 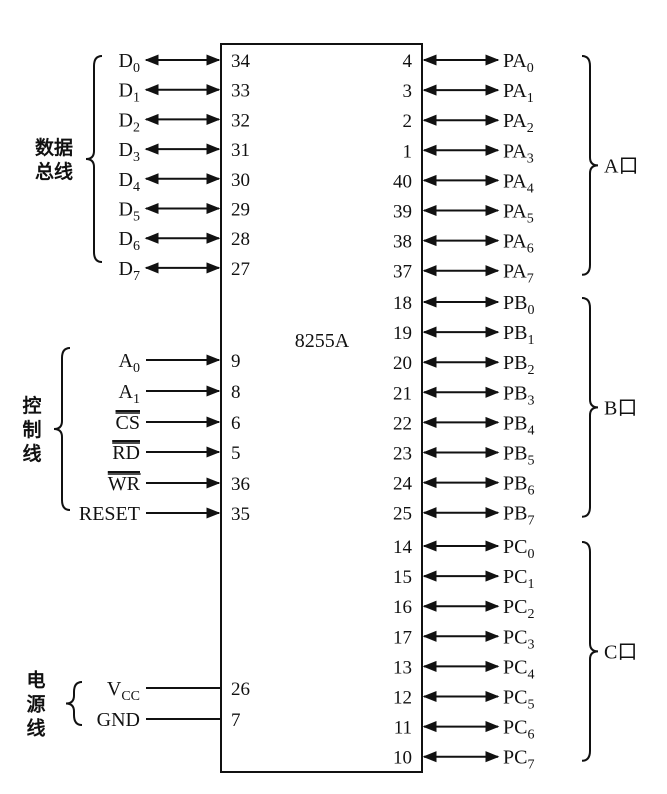 What do you see at coordinates (74, 703) in the screenshot?
I see `power-brace` at bounding box center [74, 703].